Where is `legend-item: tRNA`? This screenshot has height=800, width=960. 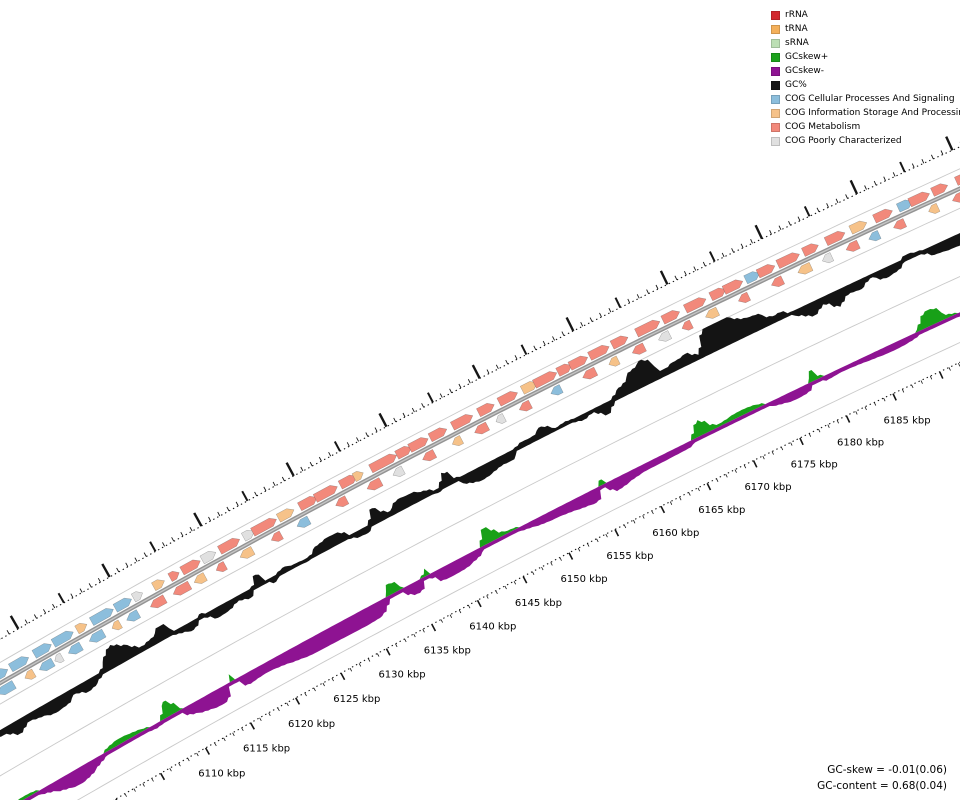 legend-item: tRNA is located at coordinates (865, 29).